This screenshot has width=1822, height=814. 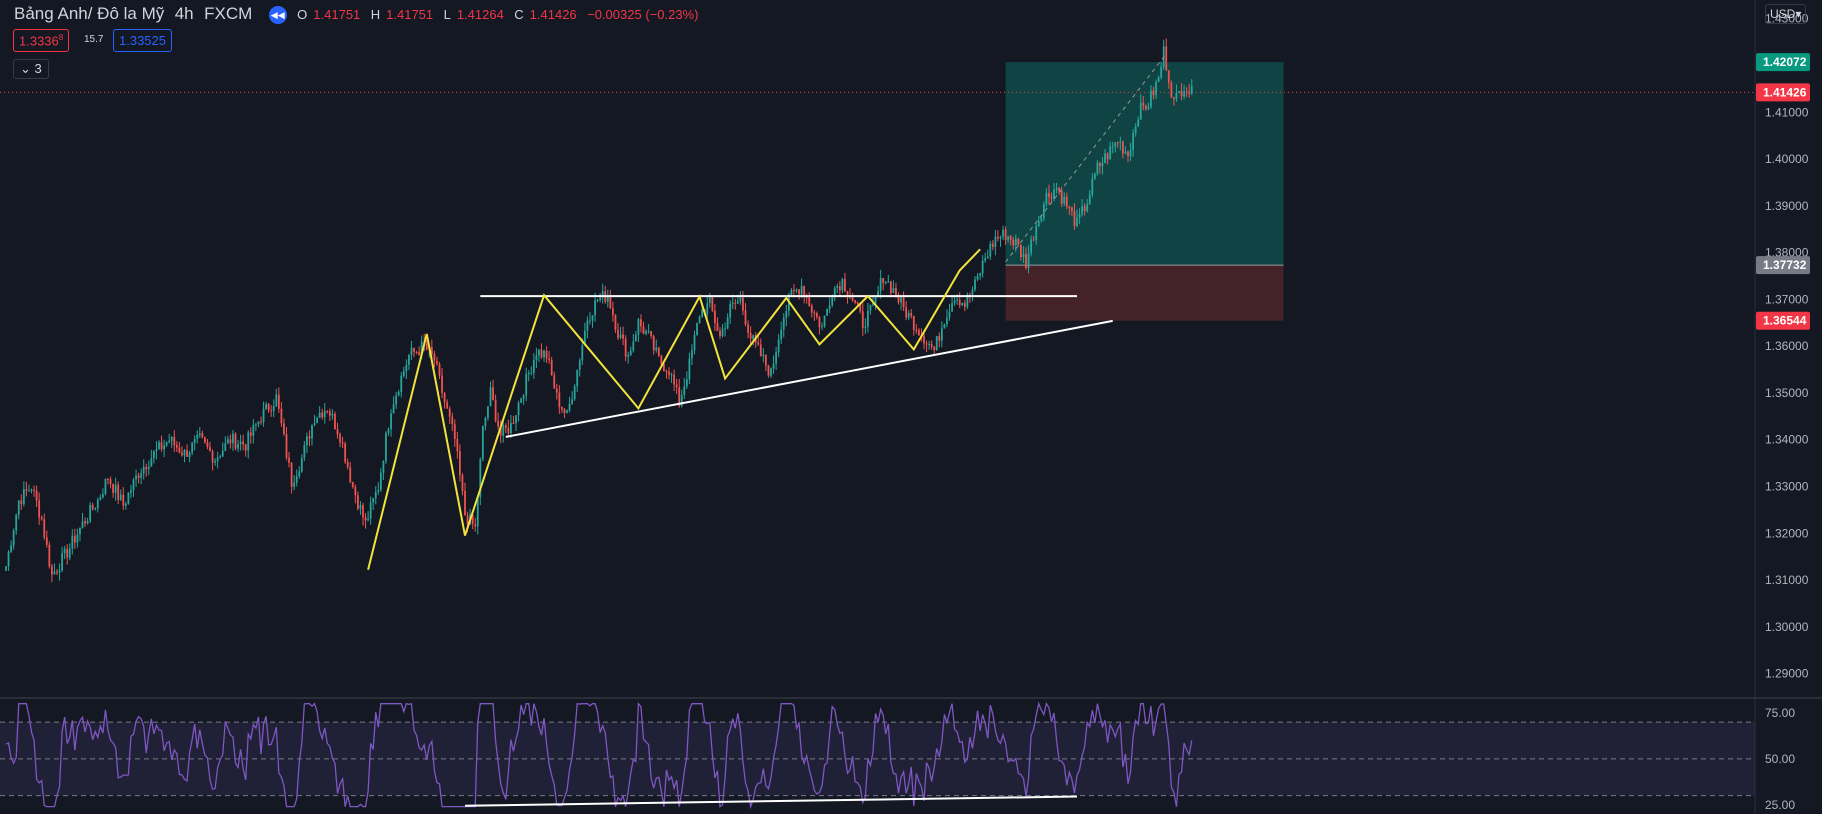 What do you see at coordinates (31, 69) in the screenshot?
I see `indicators-toggle: ⌄ 3` at bounding box center [31, 69].